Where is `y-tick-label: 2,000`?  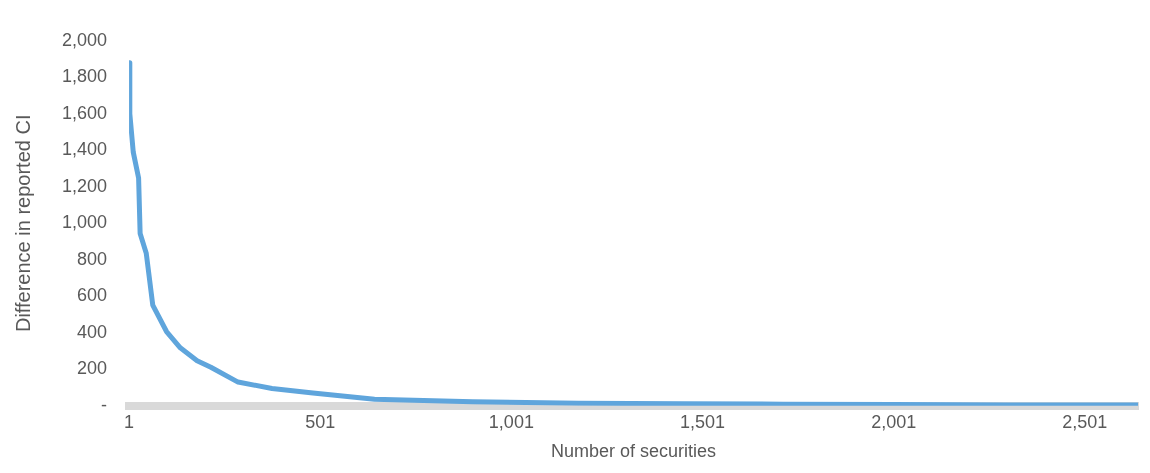 y-tick-label: 2,000 is located at coordinates (85, 39).